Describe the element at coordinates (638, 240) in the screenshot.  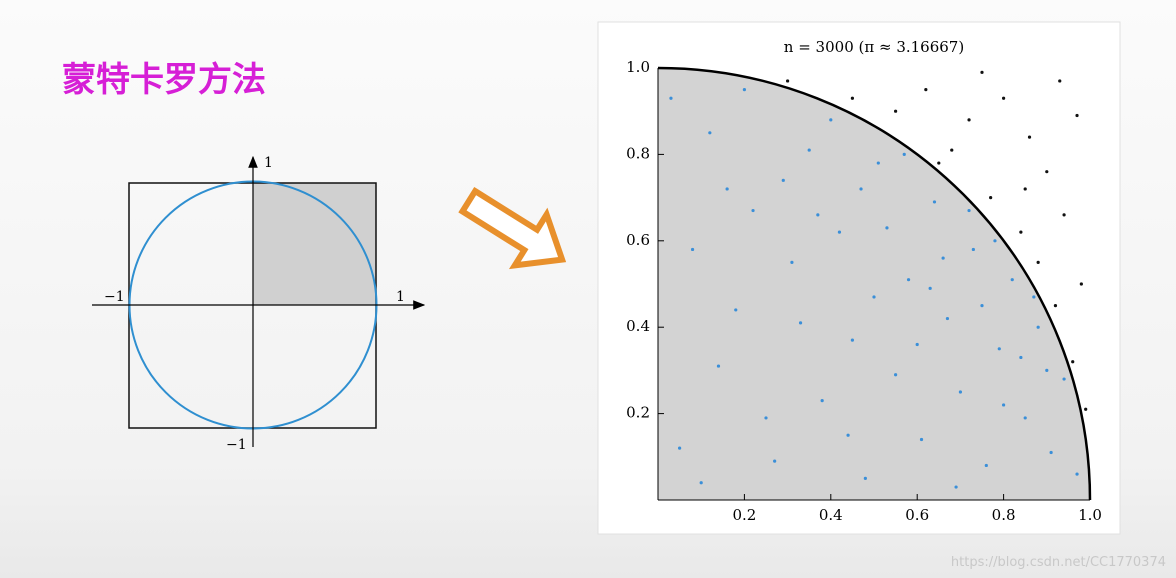
I see `y-tick-label: 0.6` at that location.